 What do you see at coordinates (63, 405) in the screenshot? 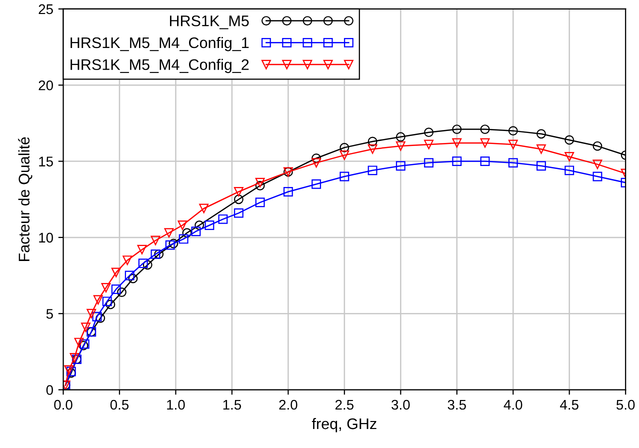
I see `x-tick-label: 0.0` at bounding box center [63, 405].